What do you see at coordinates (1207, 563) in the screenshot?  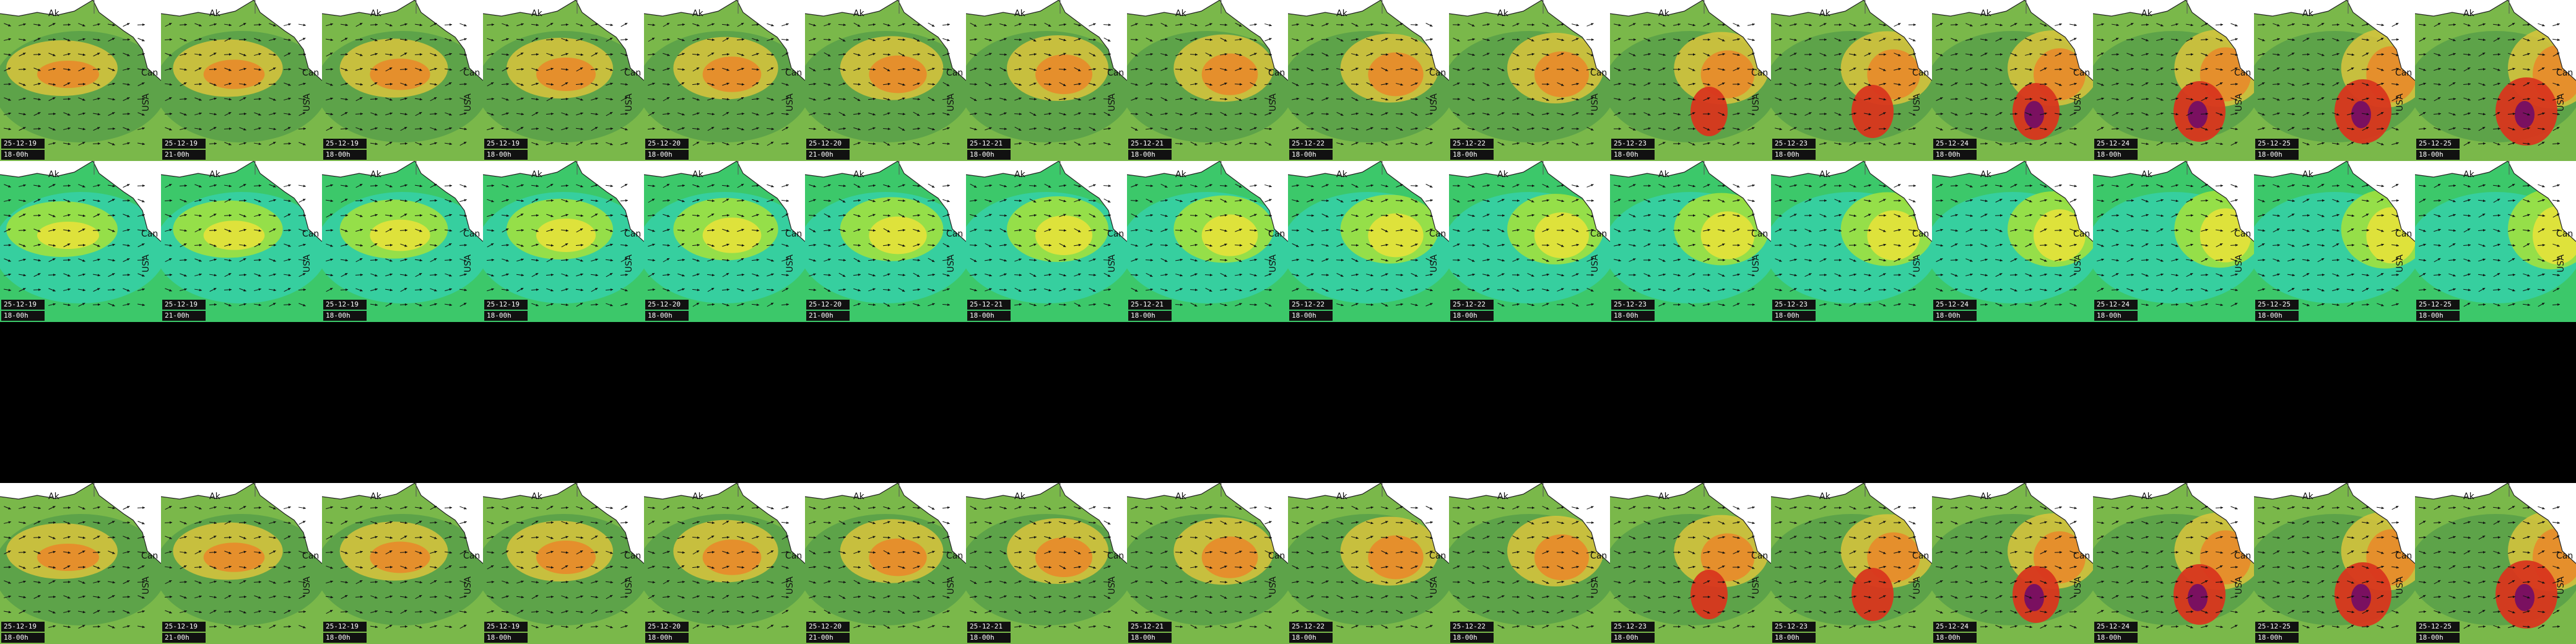 I see `map-tile: Ak Can USA 25-12-21 18-00h` at bounding box center [1207, 563].